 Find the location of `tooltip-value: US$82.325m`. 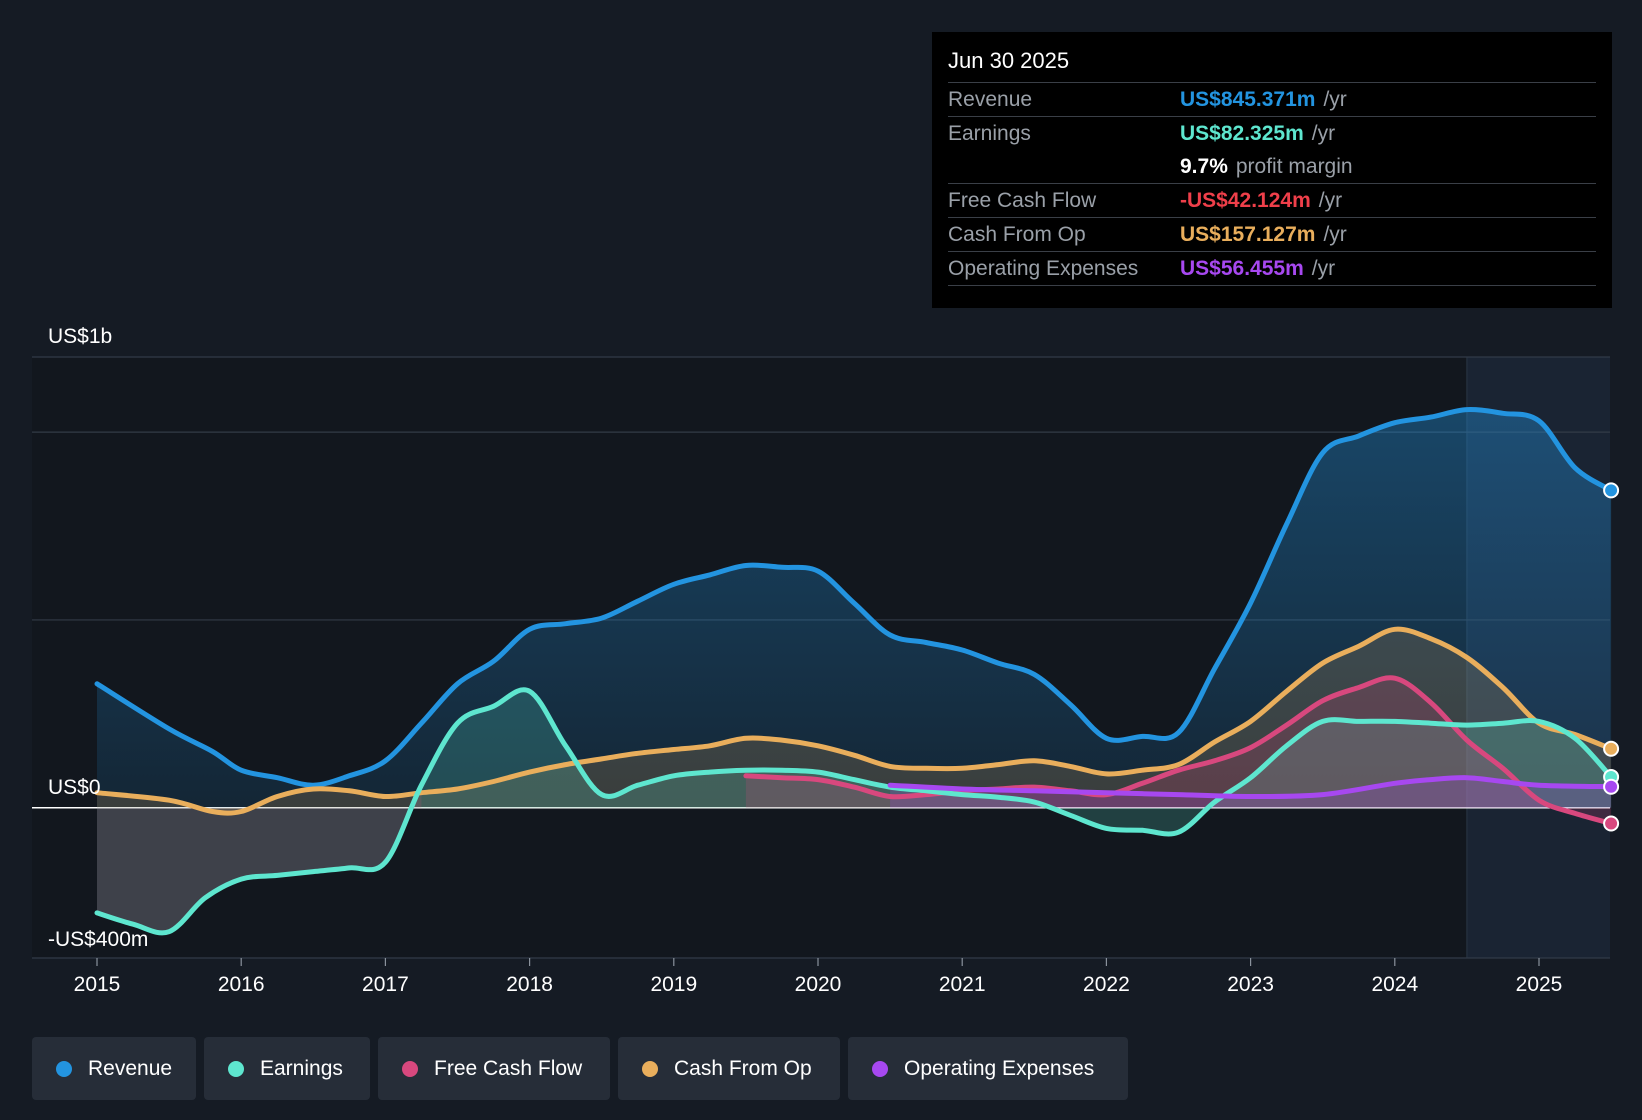

tooltip-value: US$82.325m is located at coordinates (1242, 133).